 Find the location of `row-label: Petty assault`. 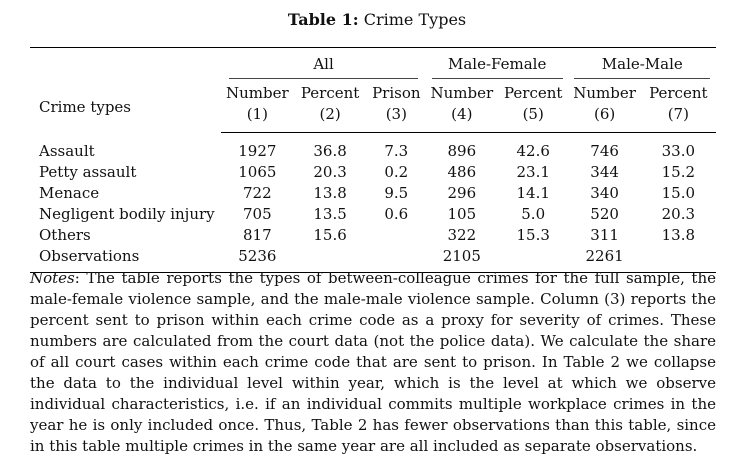

row-label: Petty assault is located at coordinates (88, 172).